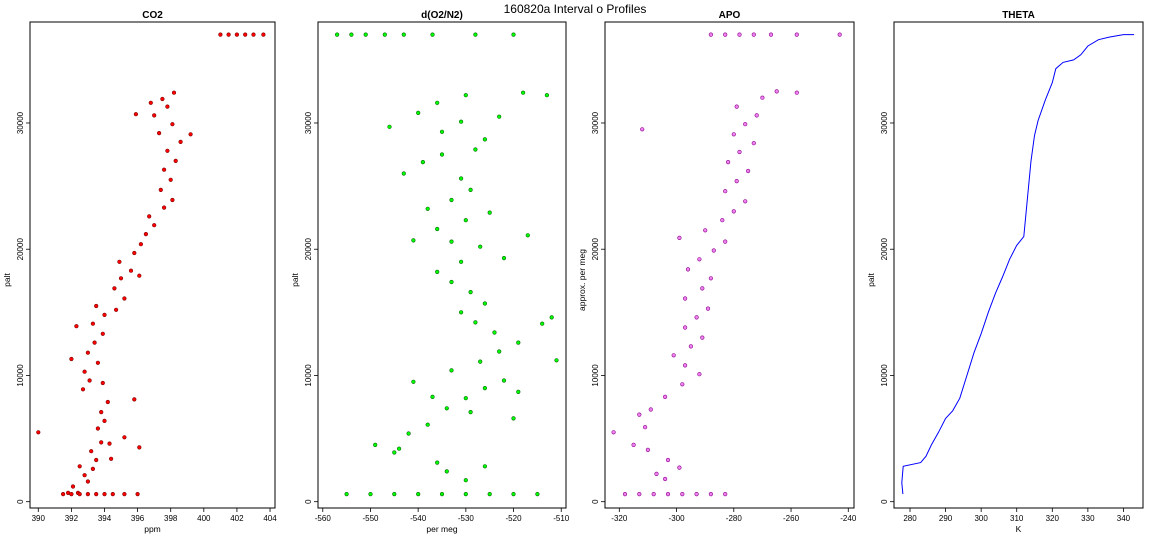 This screenshot has height=550, width=1150. Describe the element at coordinates (730, 15) in the screenshot. I see `panel-title: APO` at that location.